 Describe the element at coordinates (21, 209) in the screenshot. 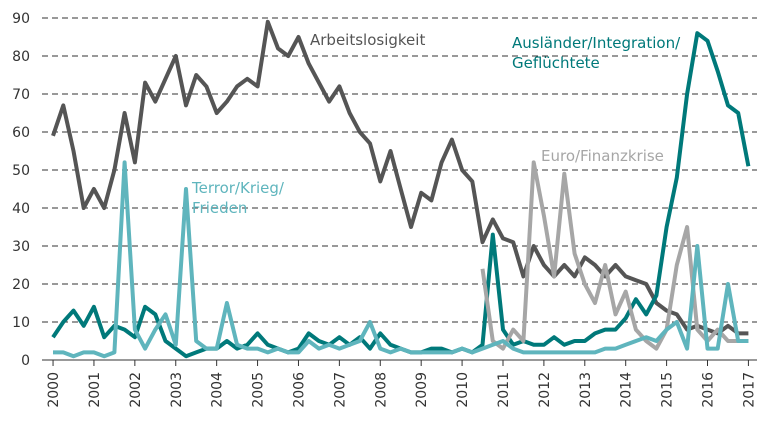

I see `y-tick-label: 40` at that location.